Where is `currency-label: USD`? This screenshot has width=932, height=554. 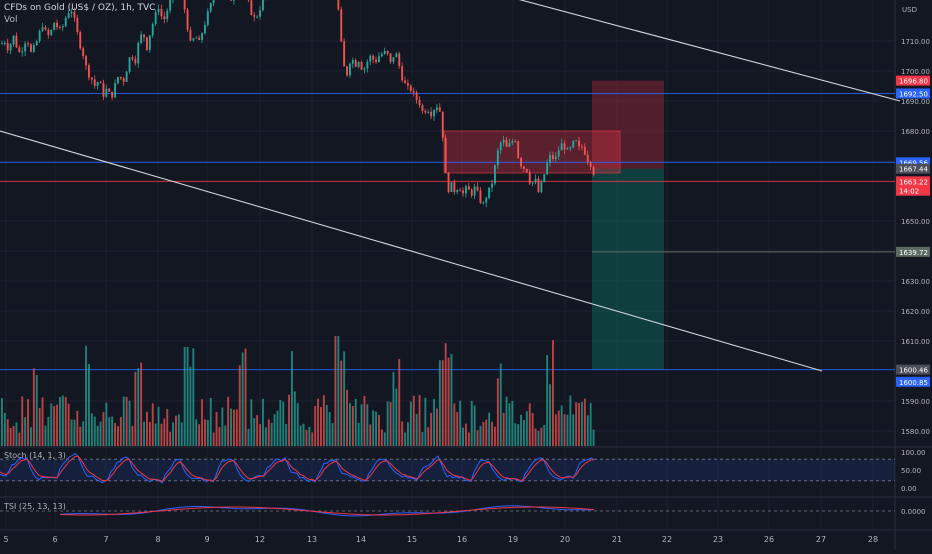
currency-label: USD is located at coordinates (909, 10).